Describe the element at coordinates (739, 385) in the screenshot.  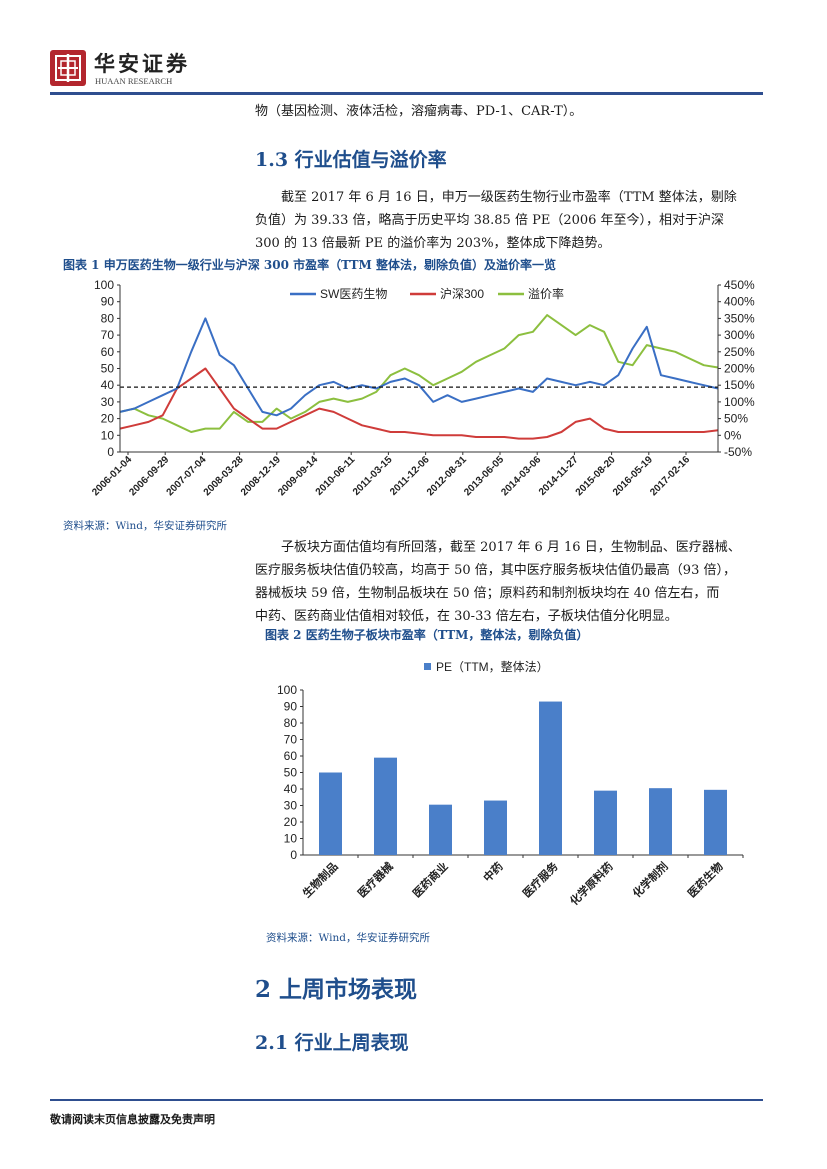
I see `right-tick-label: 150%` at that location.